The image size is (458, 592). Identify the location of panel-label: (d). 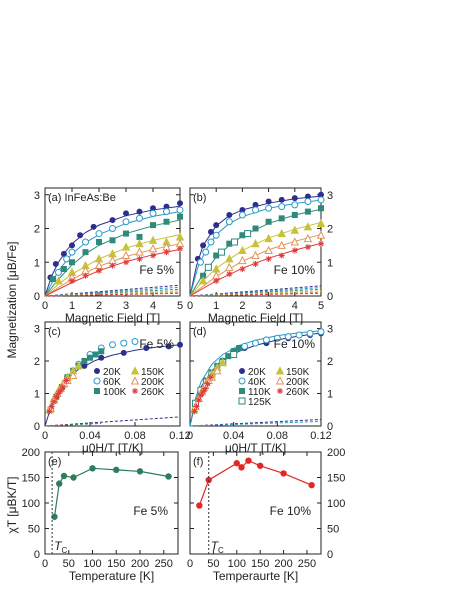
(199, 332).